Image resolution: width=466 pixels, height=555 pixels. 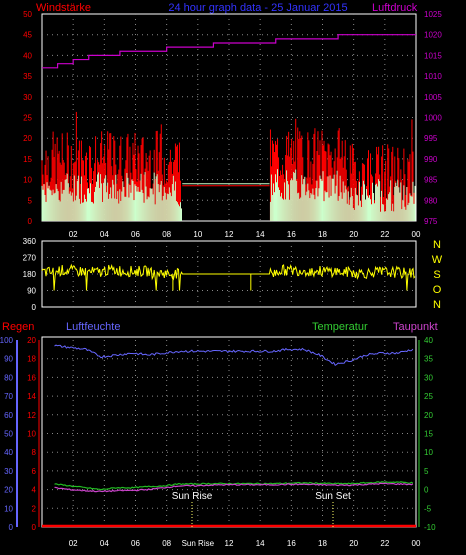 I want to click on bottom-time-tick: 12, so click(x=229, y=543).